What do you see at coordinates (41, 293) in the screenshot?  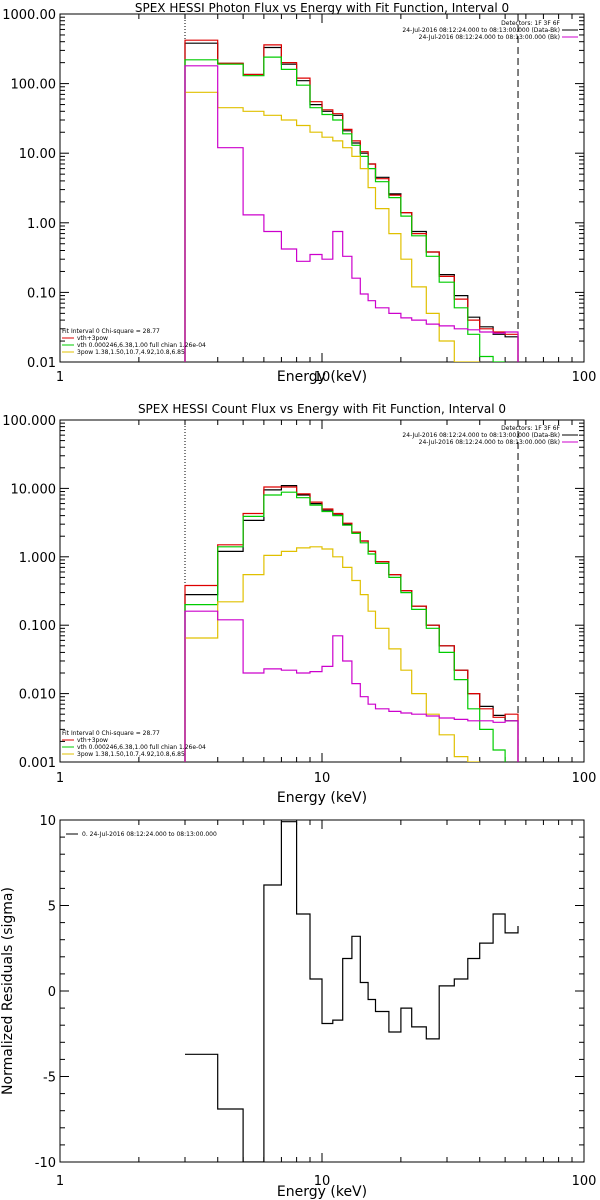 I see `y-tick-label: 0.10` at bounding box center [41, 293].